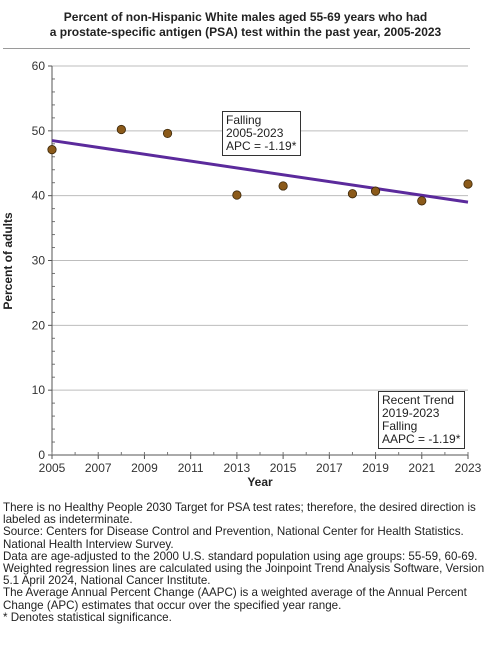  What do you see at coordinates (39, 261) in the screenshot?
I see `y-tick-label: 30` at bounding box center [39, 261].